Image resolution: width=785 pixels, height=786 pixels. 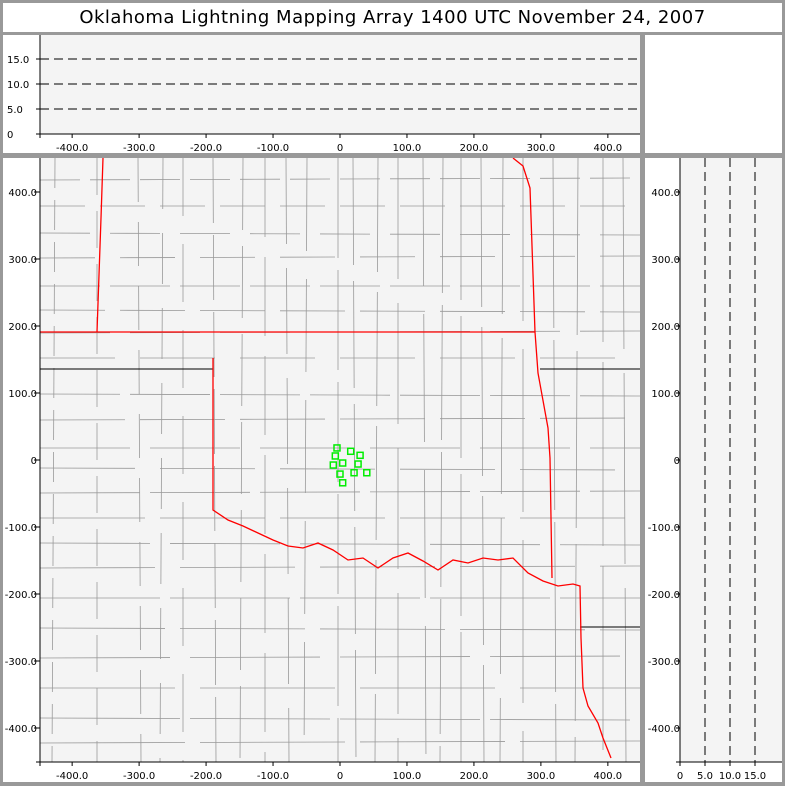 I want to click on x-tick-label: 5.0, so click(x=705, y=776).